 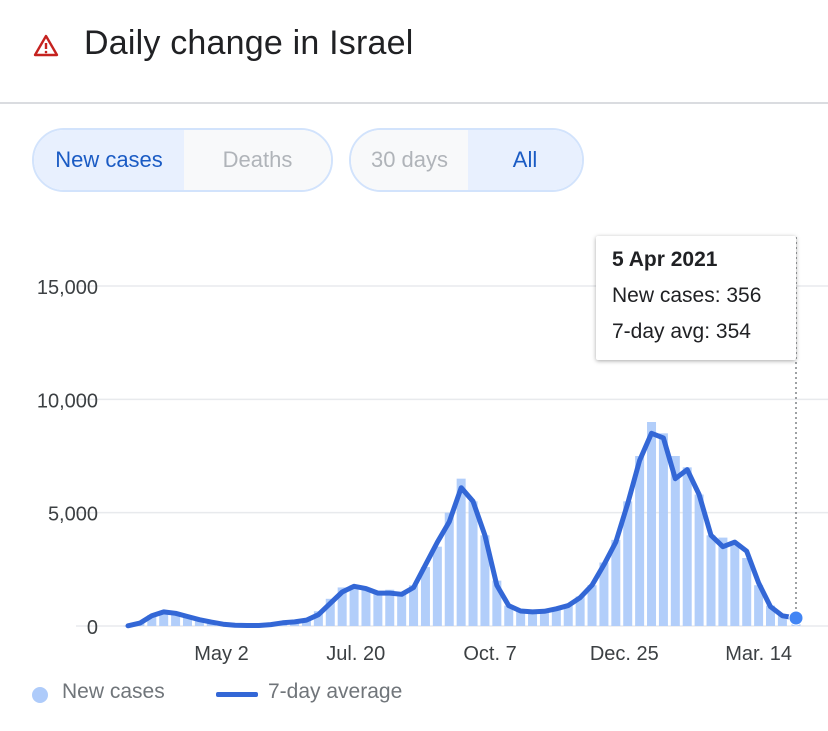 I want to click on y-tick-label: 0, so click(x=92, y=628).